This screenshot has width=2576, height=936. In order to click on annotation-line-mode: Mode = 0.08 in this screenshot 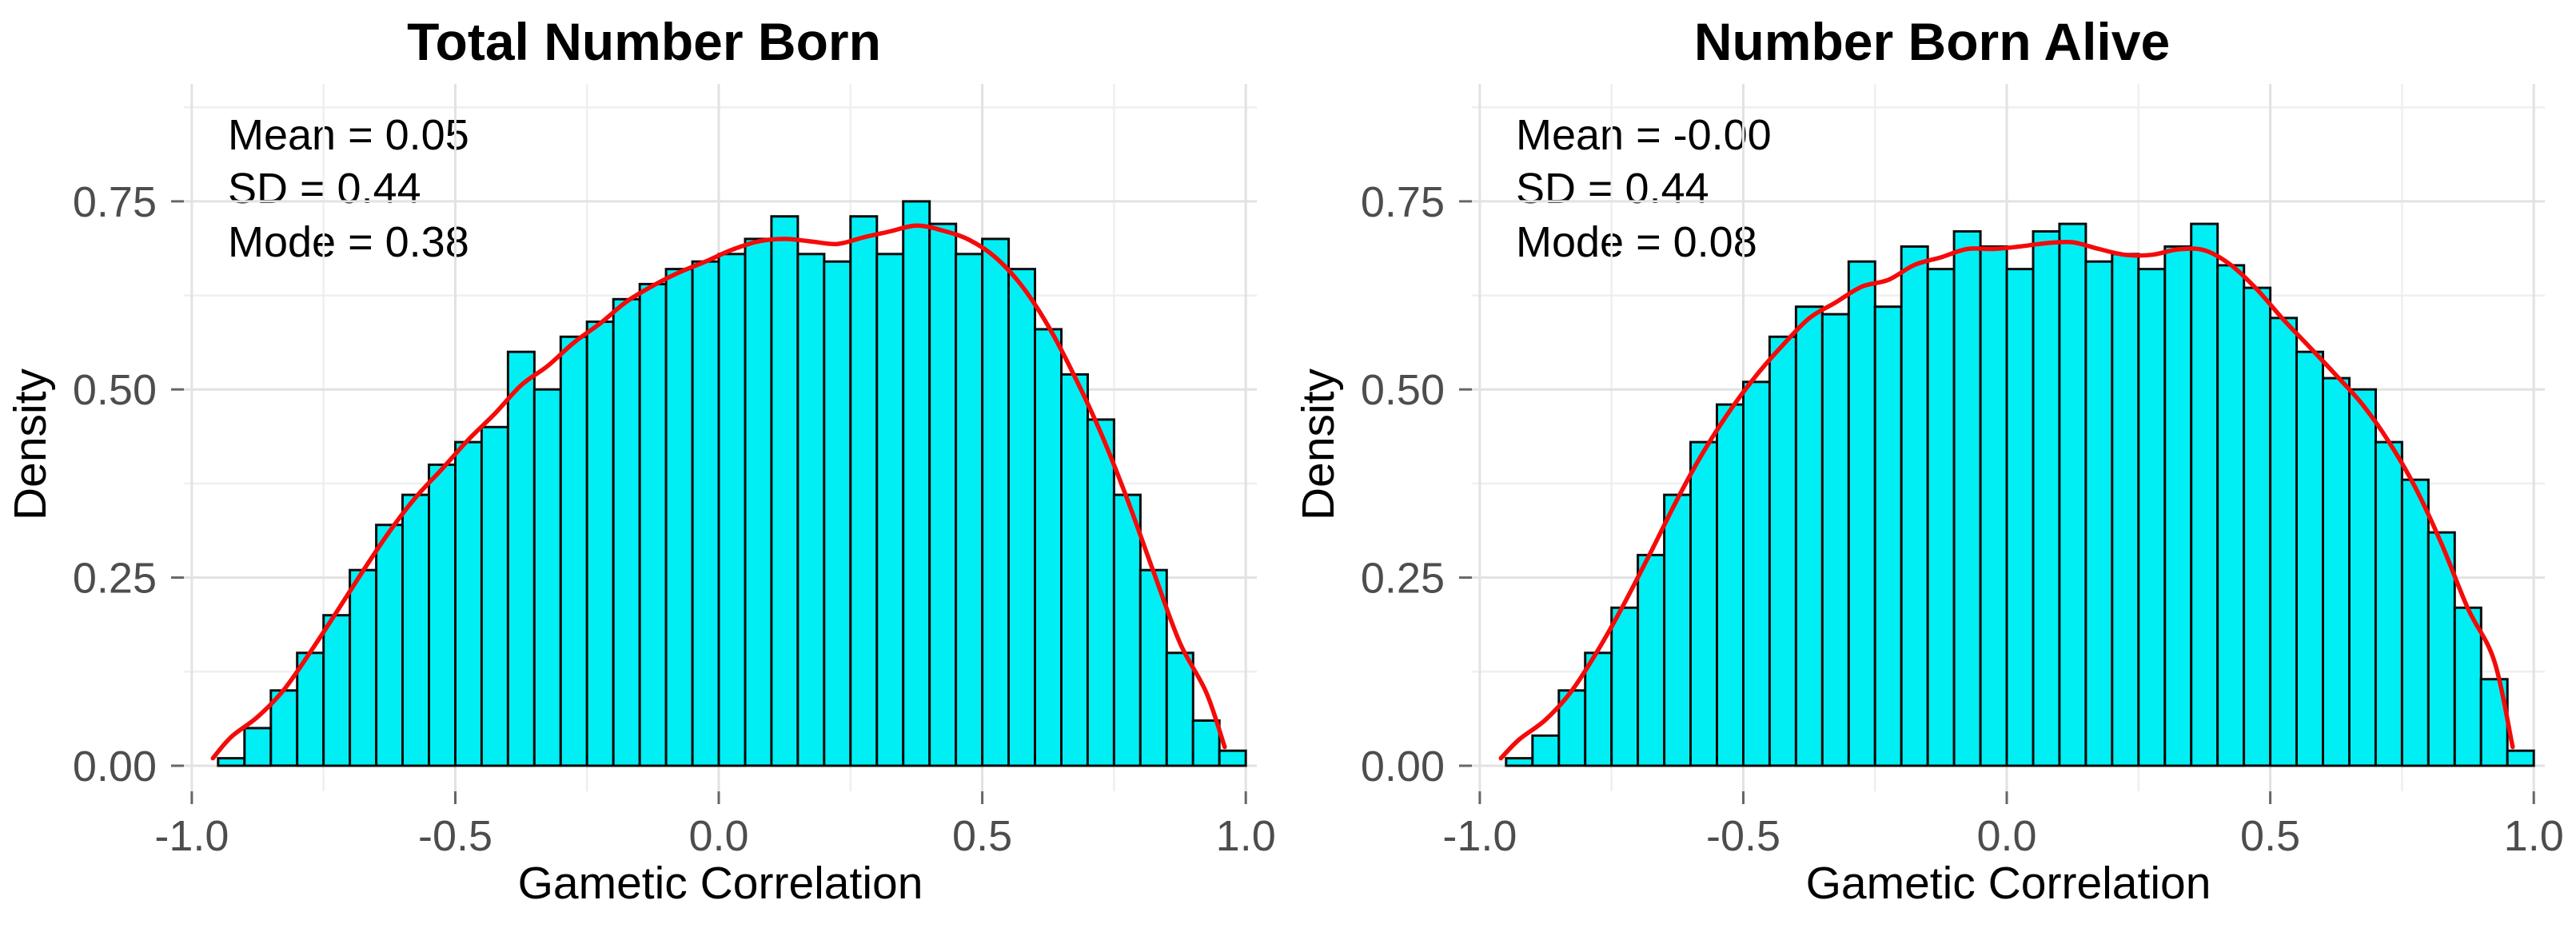, I will do `click(1636, 242)`.